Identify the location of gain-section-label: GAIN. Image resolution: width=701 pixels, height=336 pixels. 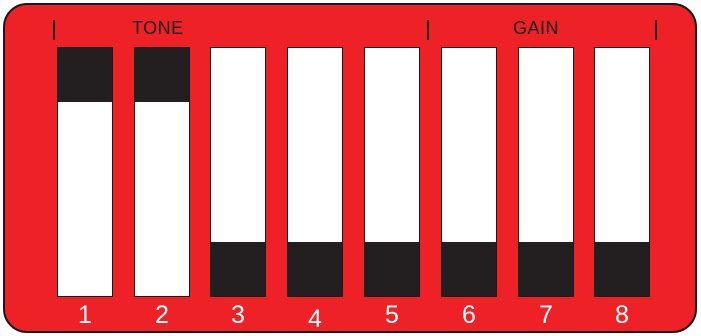
(536, 28).